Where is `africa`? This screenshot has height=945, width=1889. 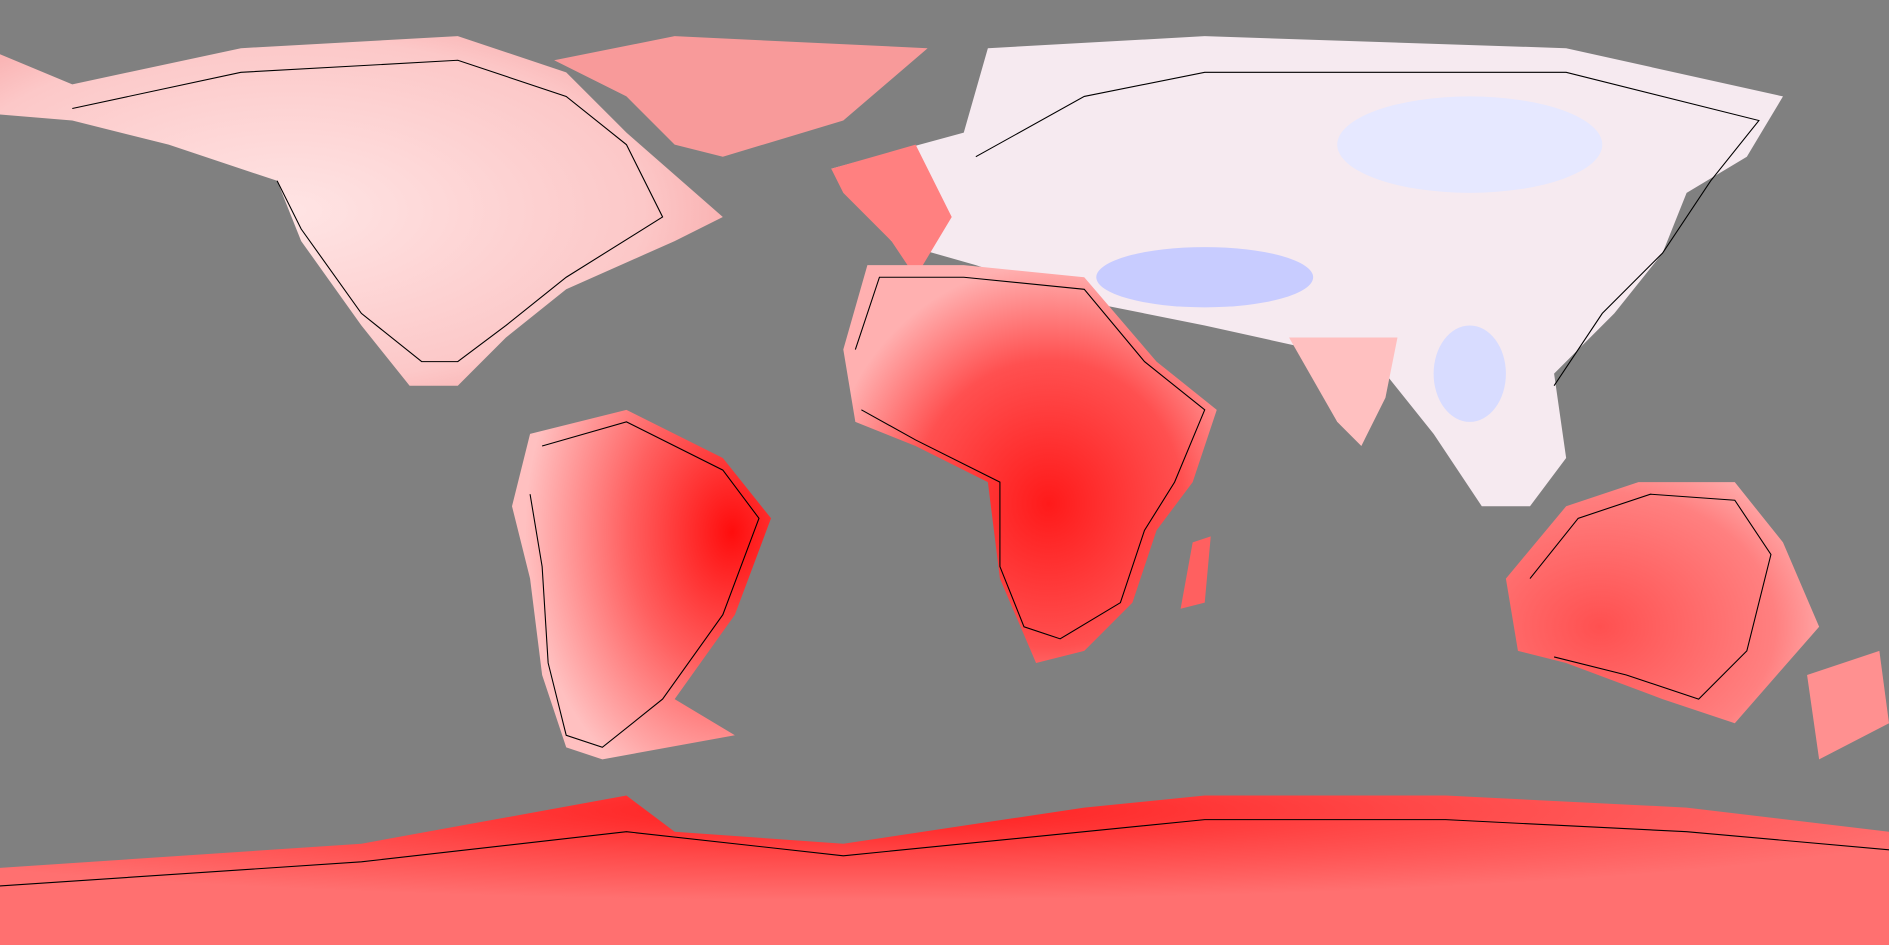
africa is located at coordinates (1030, 464).